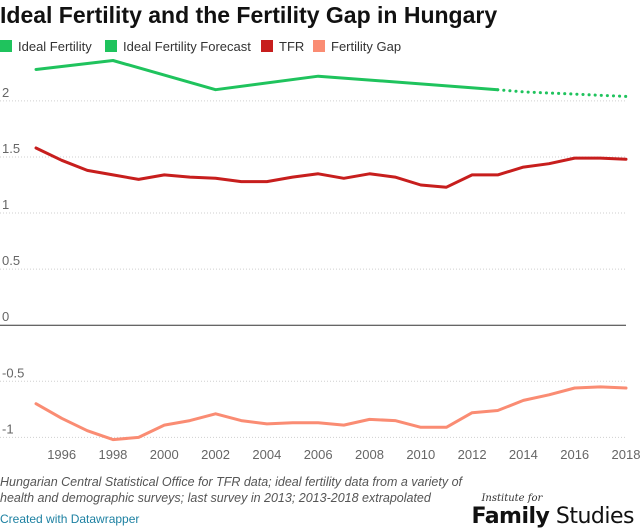 This screenshot has height=532, width=640. I want to click on legend-swatch-fertility-gap, so click(319, 46).